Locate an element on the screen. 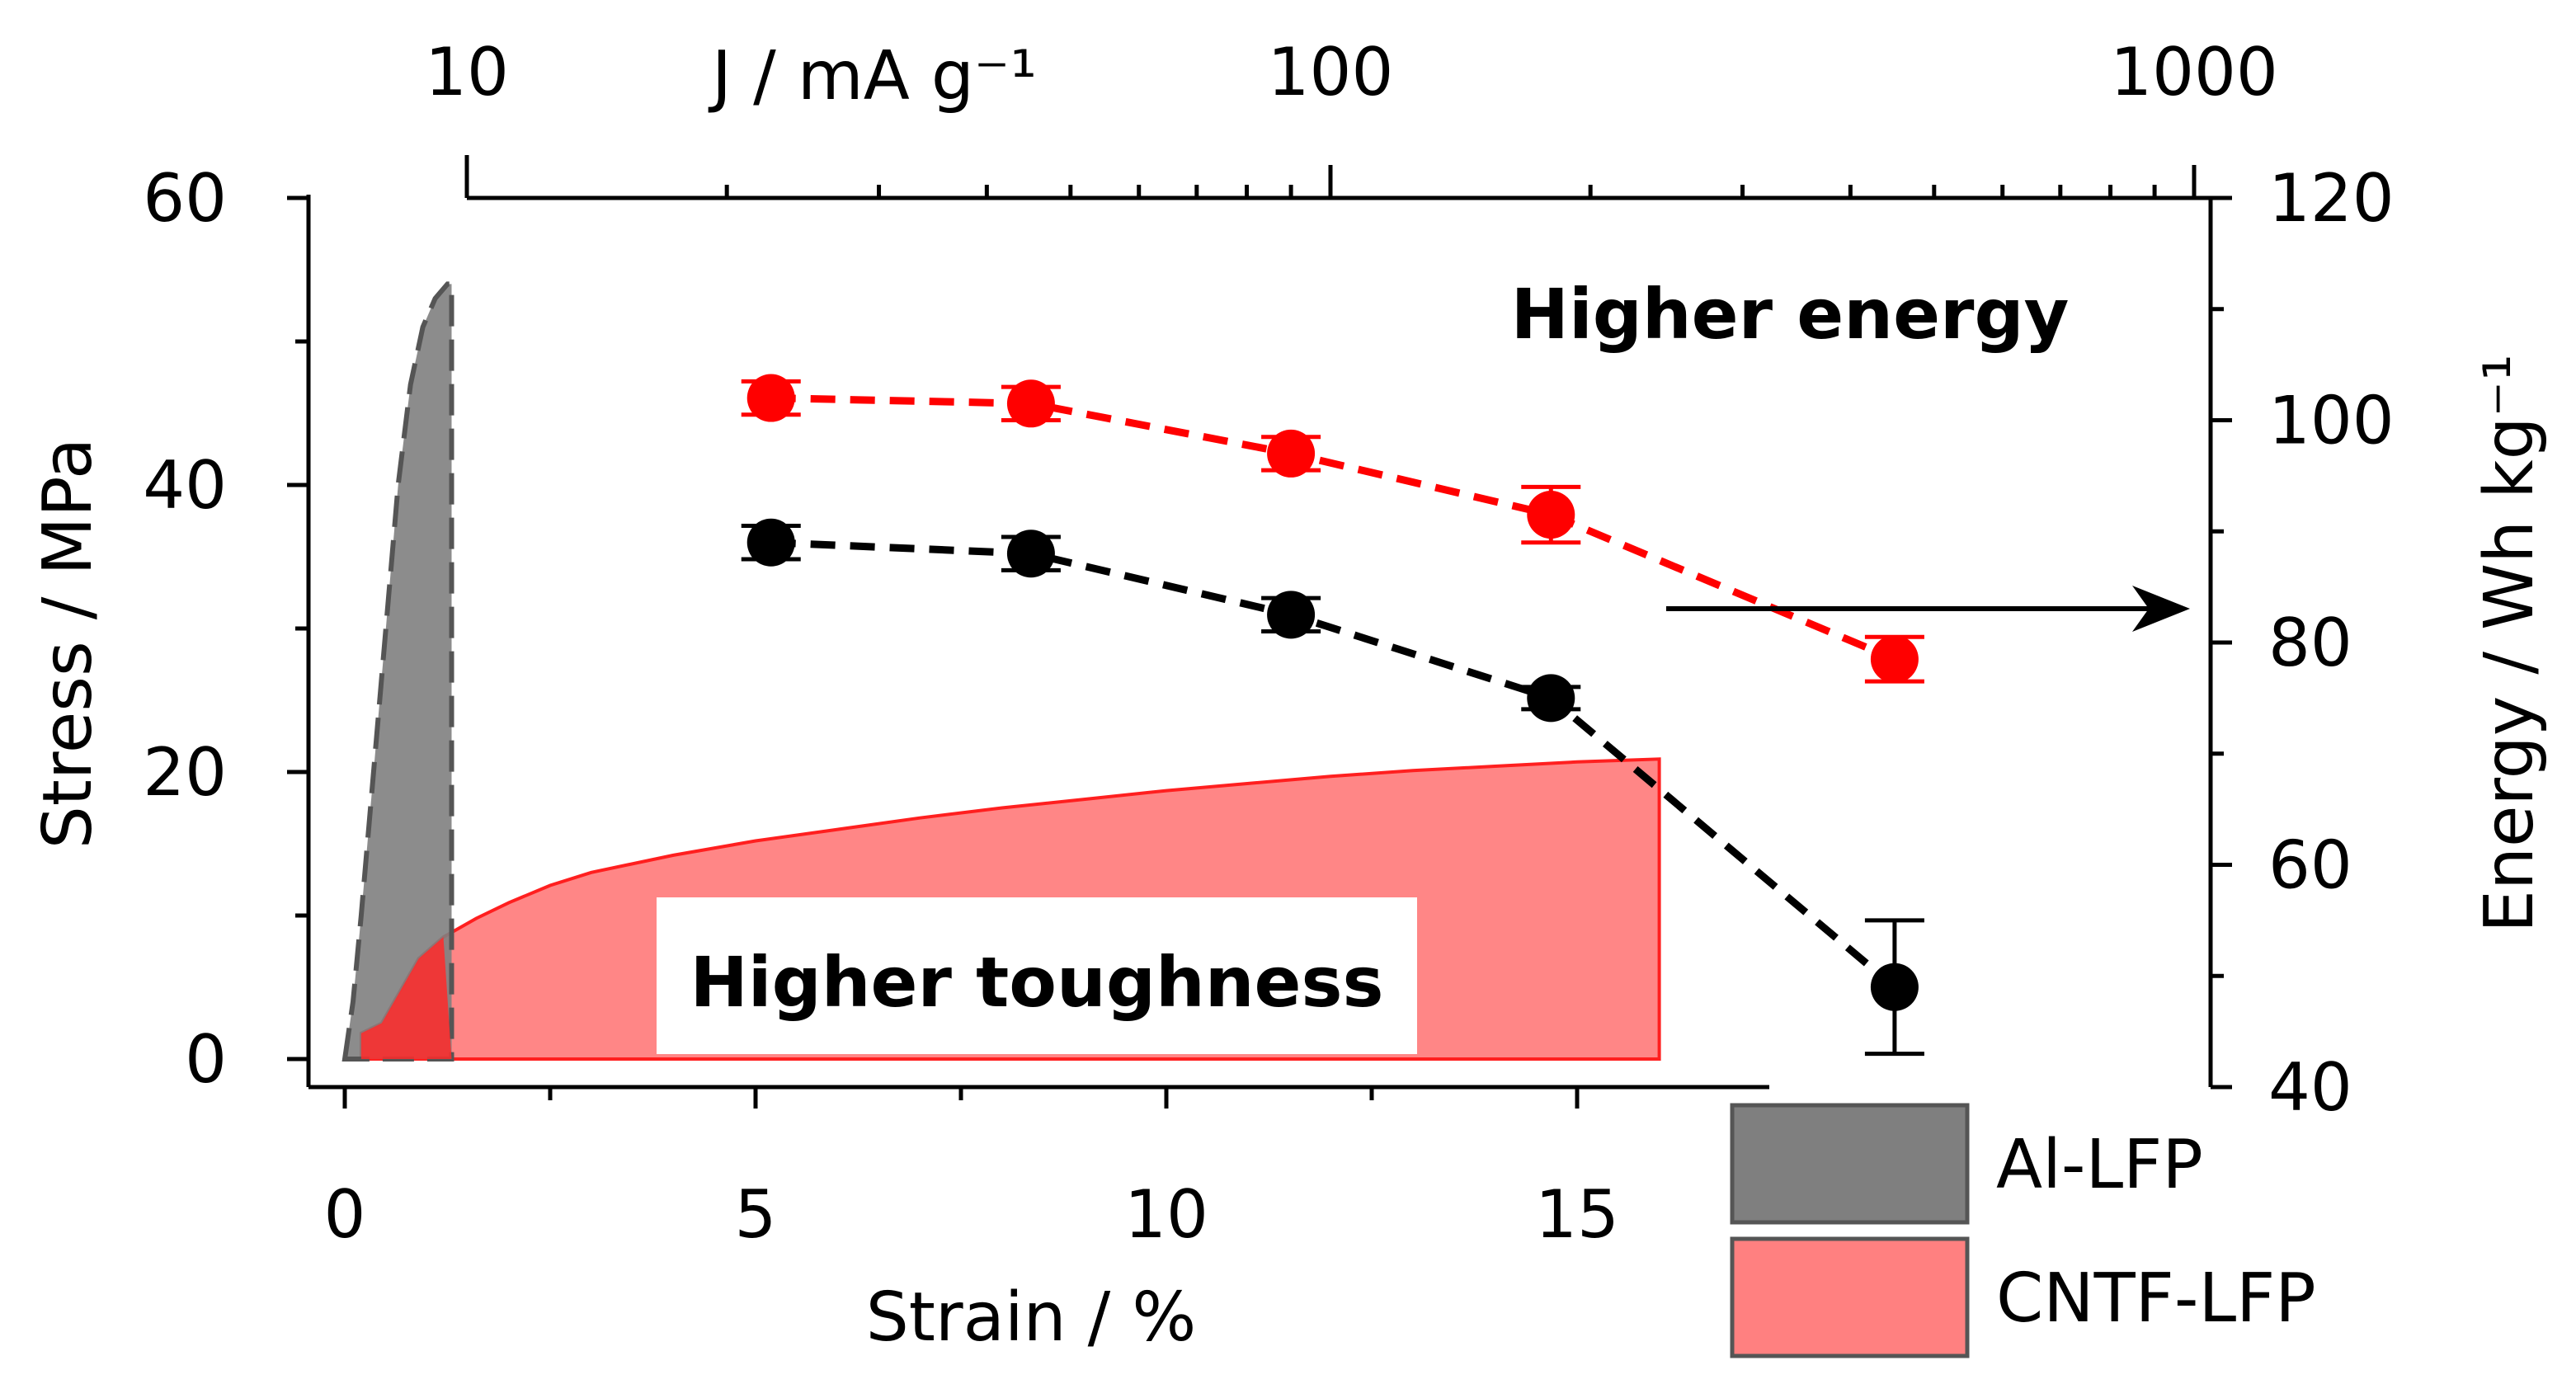  right-axis-arrow is located at coordinates (1928, 609).